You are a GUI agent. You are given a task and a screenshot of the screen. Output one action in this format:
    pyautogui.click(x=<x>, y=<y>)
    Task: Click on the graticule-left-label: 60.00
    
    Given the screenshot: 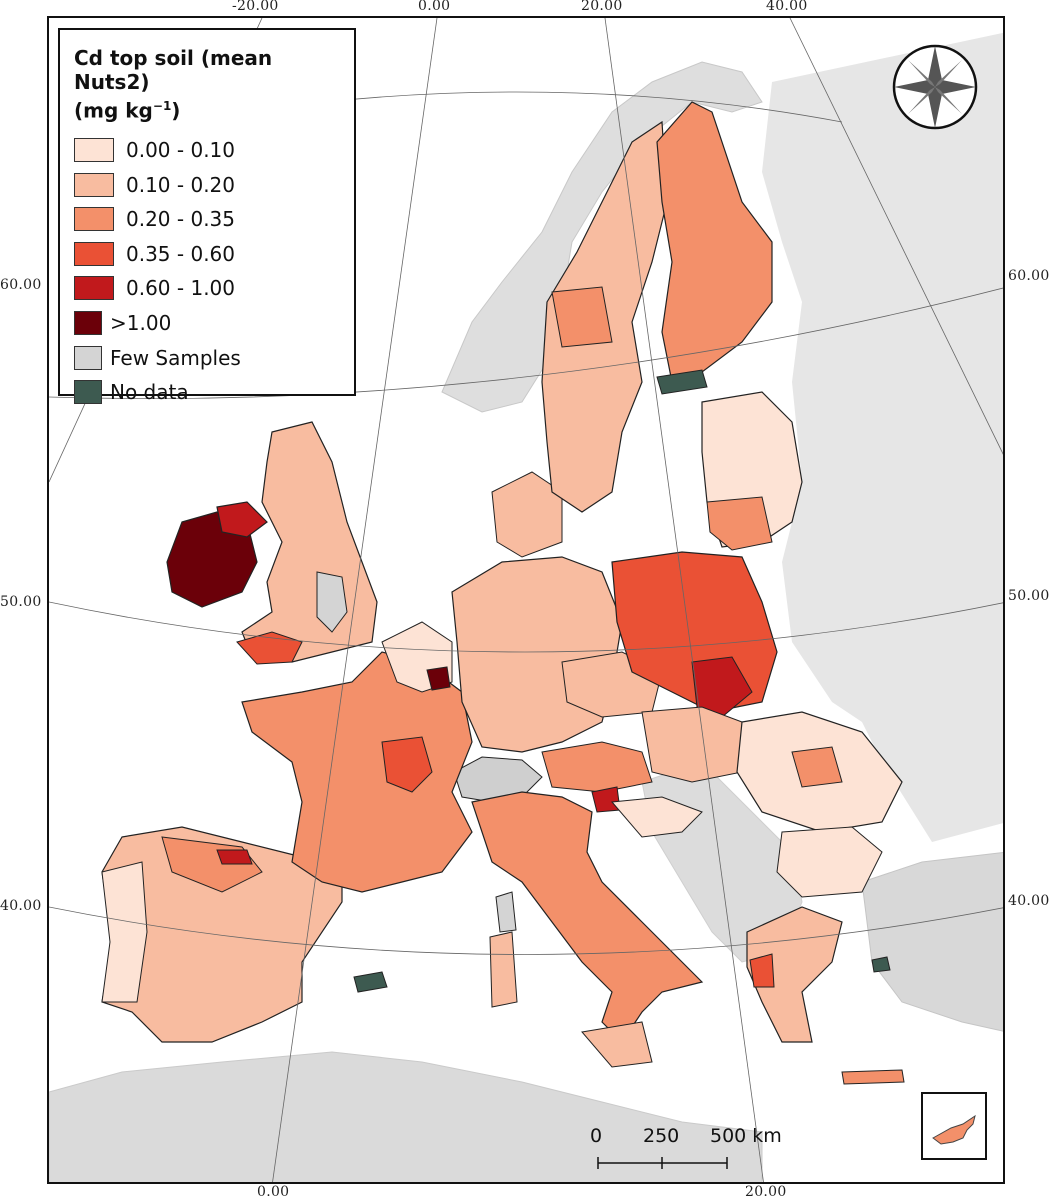 What is the action you would take?
    pyautogui.click(x=21, y=285)
    